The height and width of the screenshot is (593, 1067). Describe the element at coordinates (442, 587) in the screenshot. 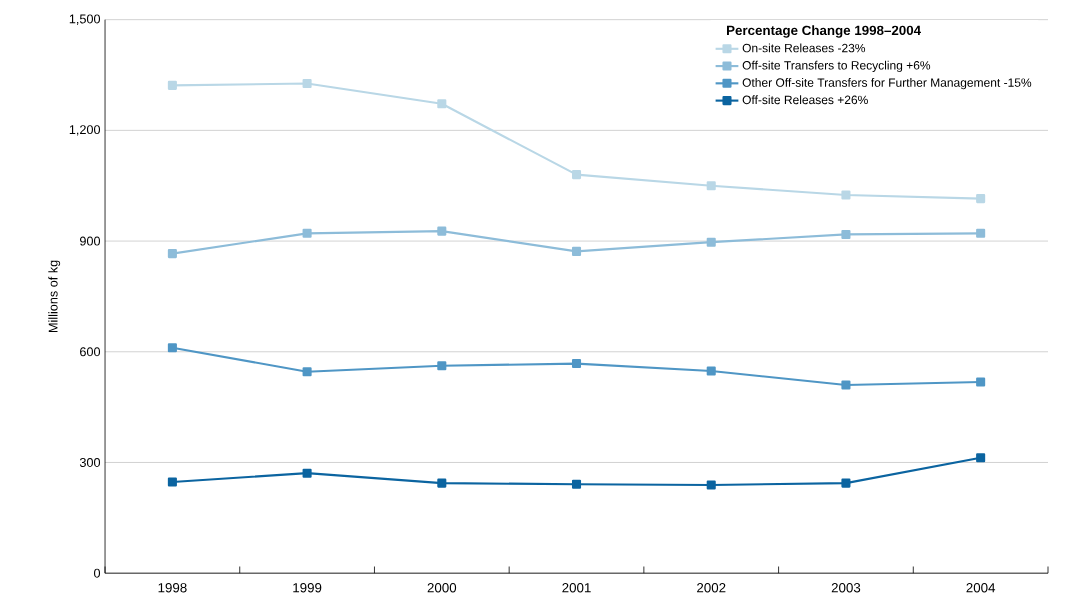

I see `x-tick-label: 2000` at that location.